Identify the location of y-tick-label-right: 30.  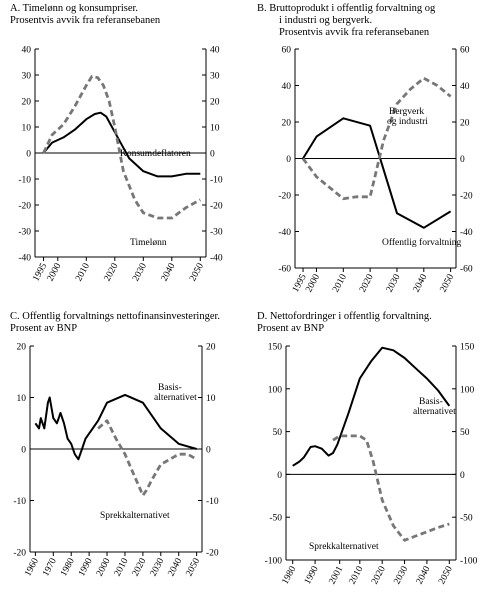
(215, 77).